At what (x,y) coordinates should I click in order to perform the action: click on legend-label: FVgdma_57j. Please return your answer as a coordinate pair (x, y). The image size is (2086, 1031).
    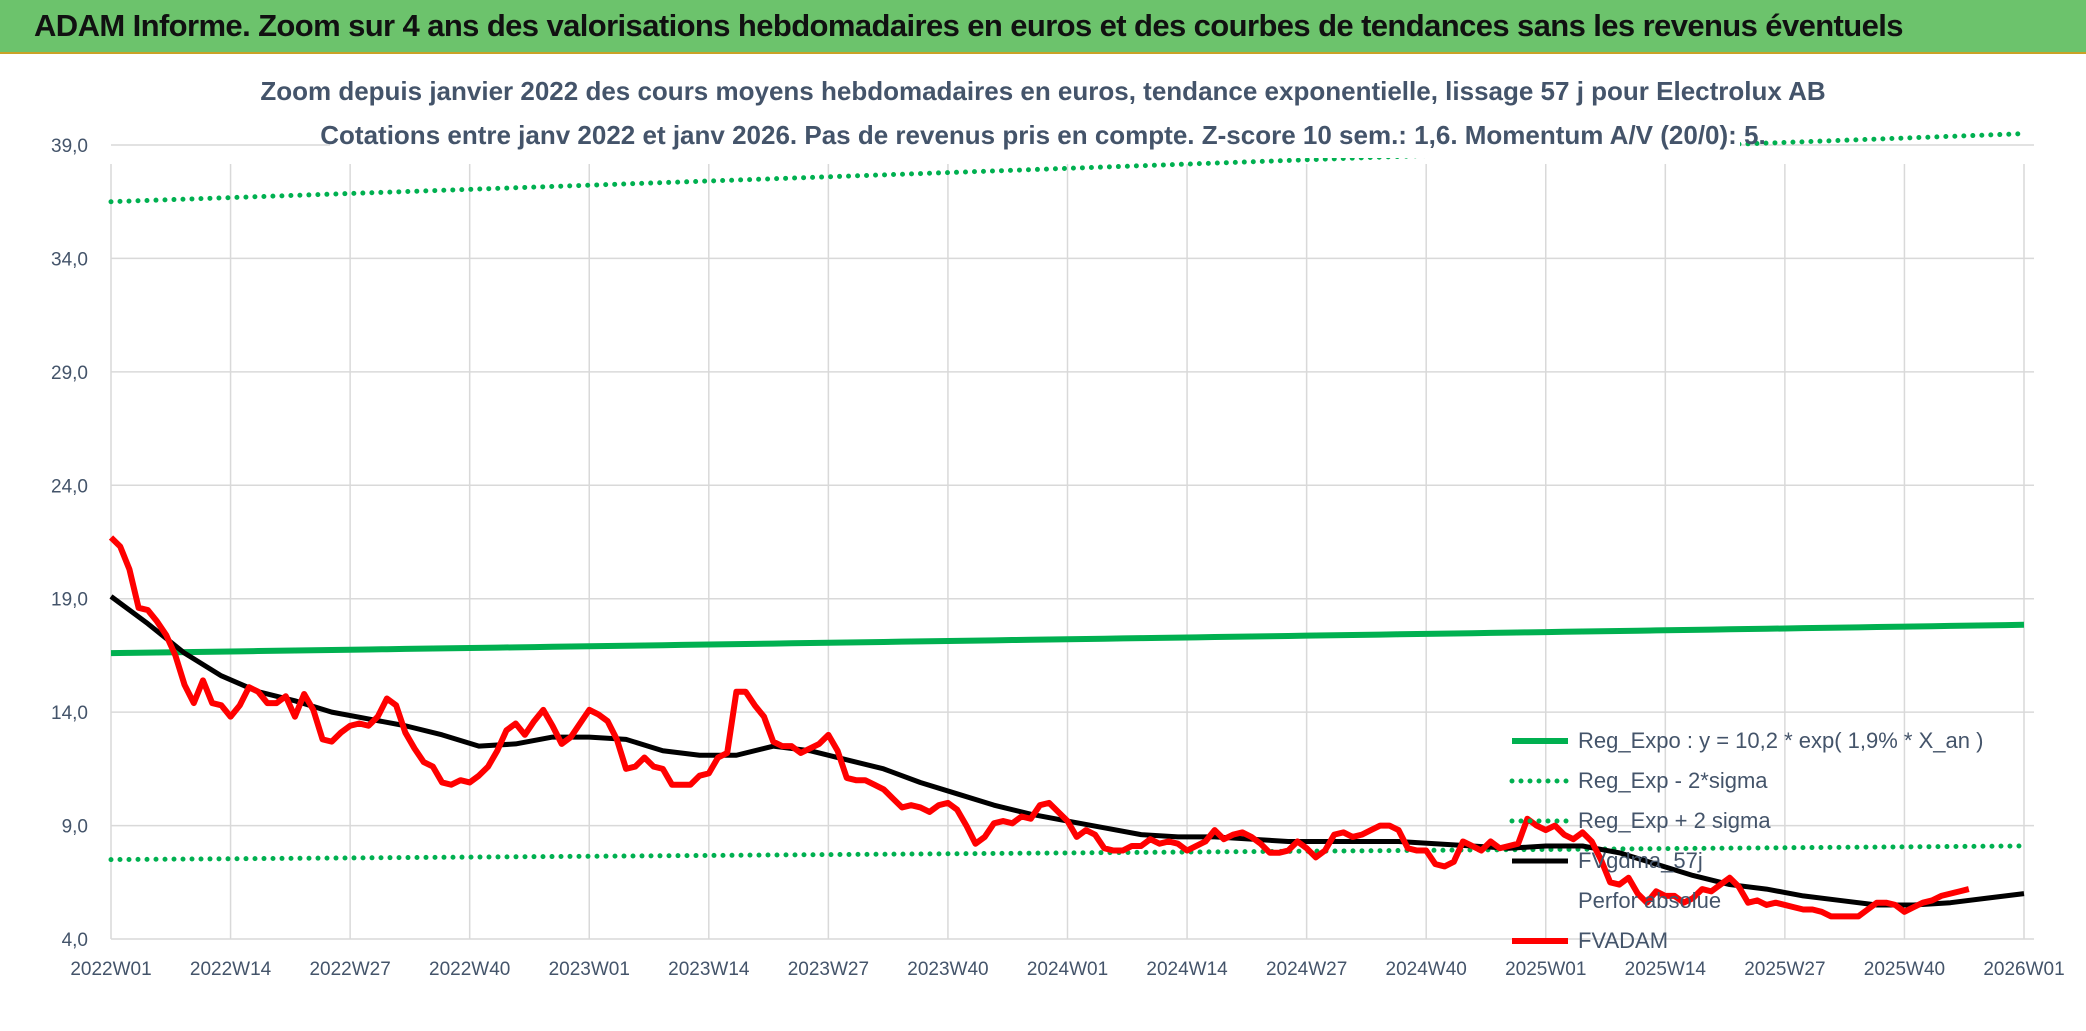
    Looking at the image, I should click on (1640, 860).